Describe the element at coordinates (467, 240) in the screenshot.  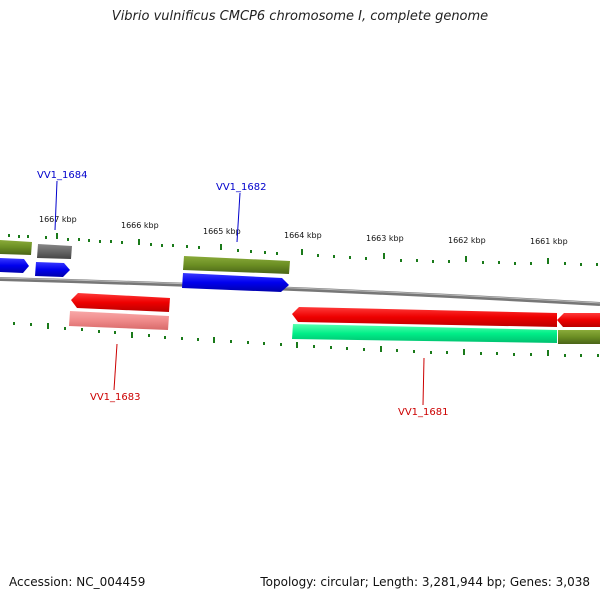
I see `ruler-label: 1662 kbp` at that location.